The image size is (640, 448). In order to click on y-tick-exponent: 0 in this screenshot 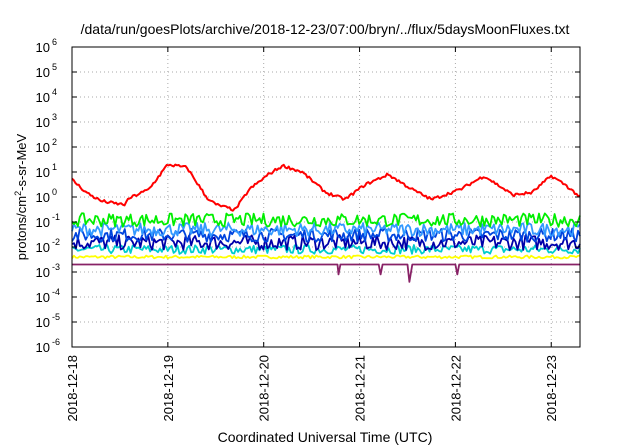, I will do `click(54, 192)`.